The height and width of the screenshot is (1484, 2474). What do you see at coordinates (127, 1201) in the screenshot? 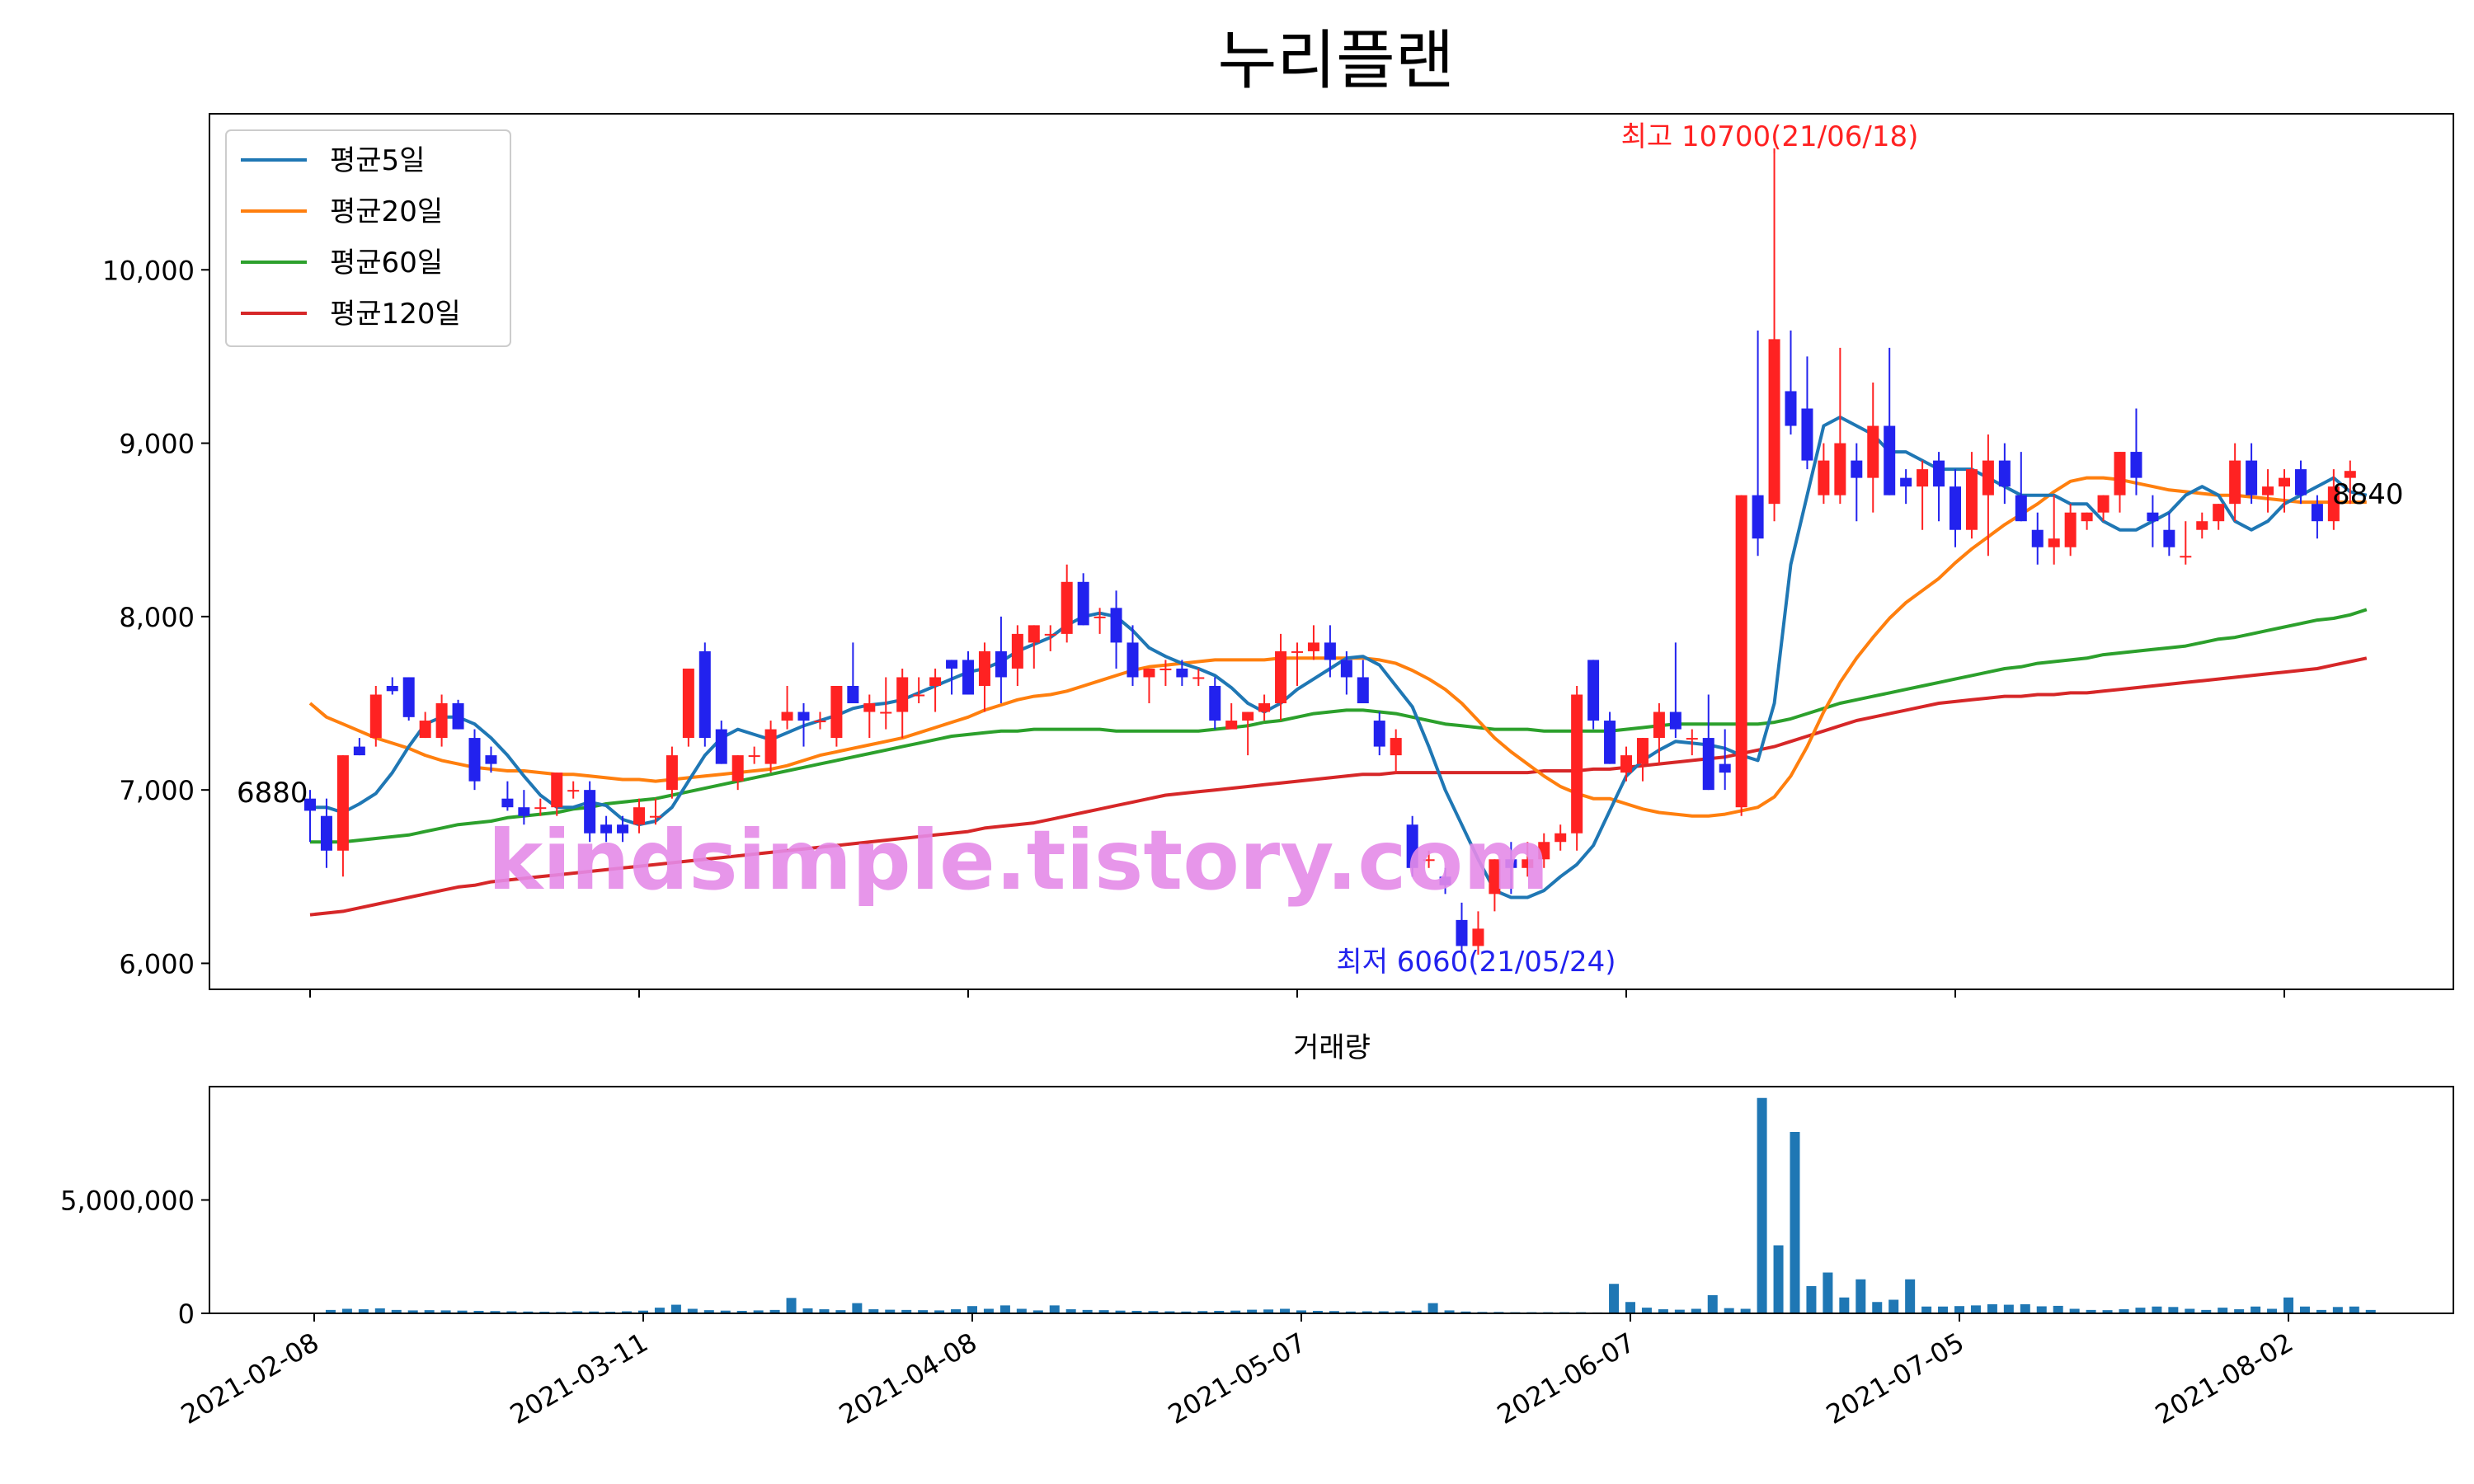
I see `volume-y-tick-label: 5,000,000` at bounding box center [127, 1201].